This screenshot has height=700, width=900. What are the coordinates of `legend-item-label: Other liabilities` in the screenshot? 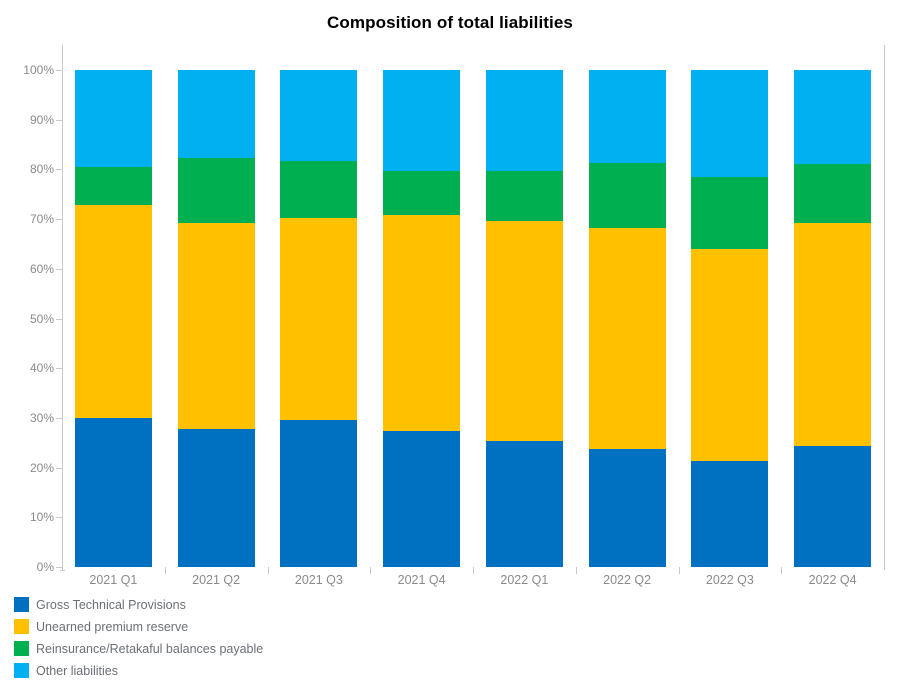 It's located at (77, 670).